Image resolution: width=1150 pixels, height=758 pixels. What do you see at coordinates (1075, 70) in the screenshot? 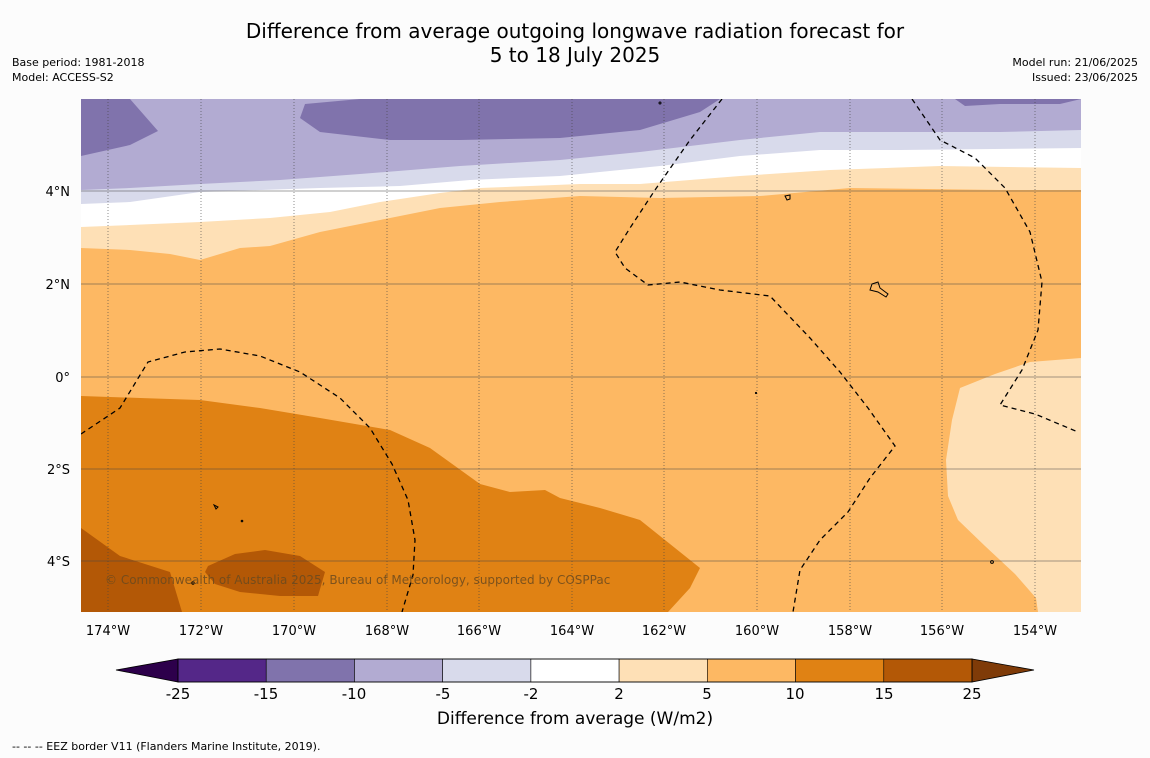
I see `meta-right: Model run: 21/06/2025 Issued: 23/06/2025` at bounding box center [1075, 70].